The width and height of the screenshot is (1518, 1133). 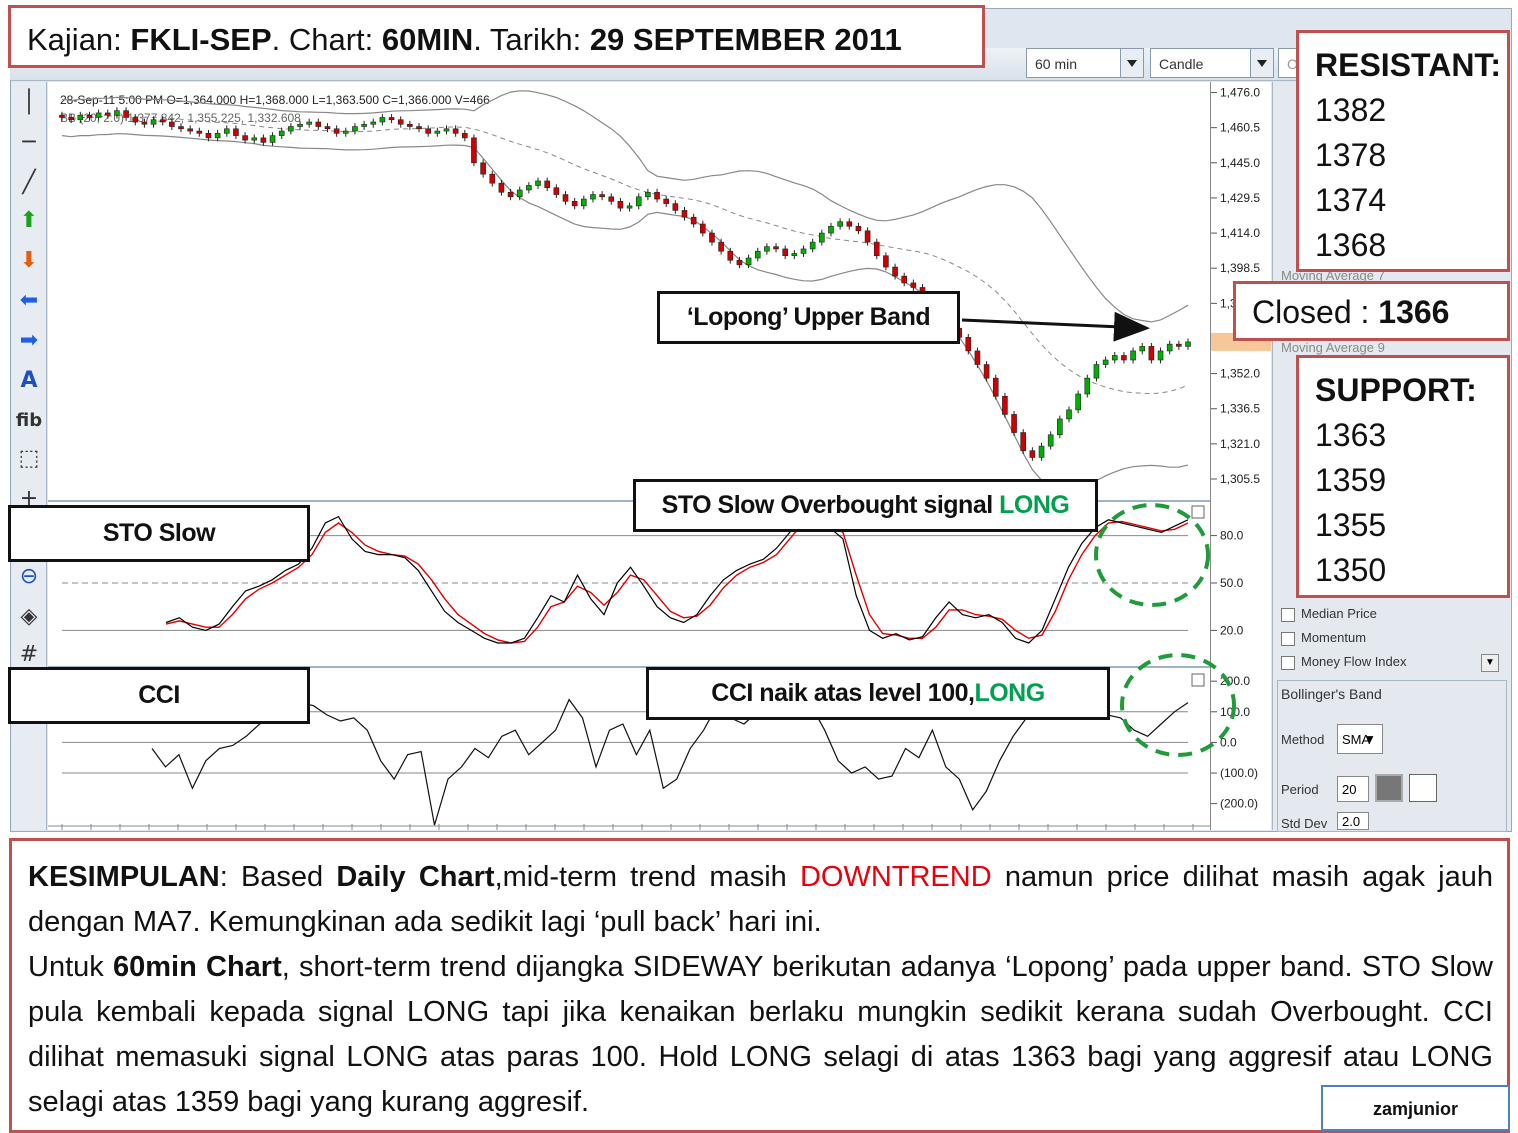 What do you see at coordinates (1360, 739) in the screenshot?
I see `method-select: SMA` at bounding box center [1360, 739].